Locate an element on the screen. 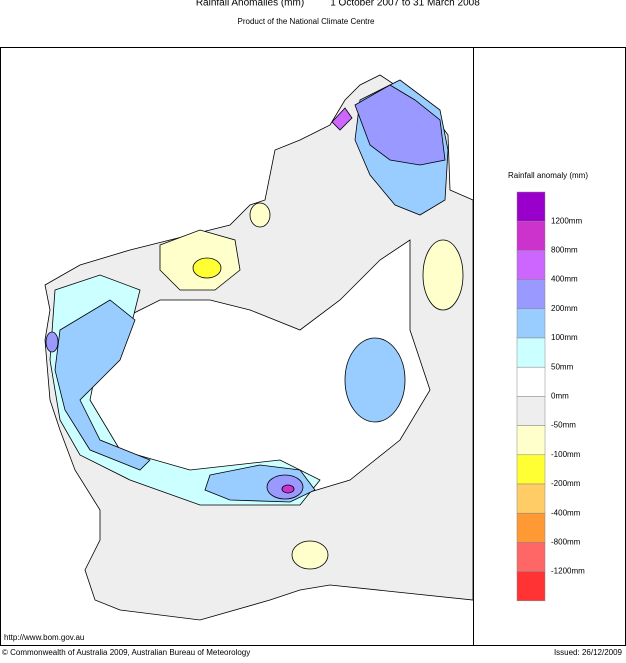 This screenshot has height=663, width=626. zone-blue is located at coordinates (102, 385).